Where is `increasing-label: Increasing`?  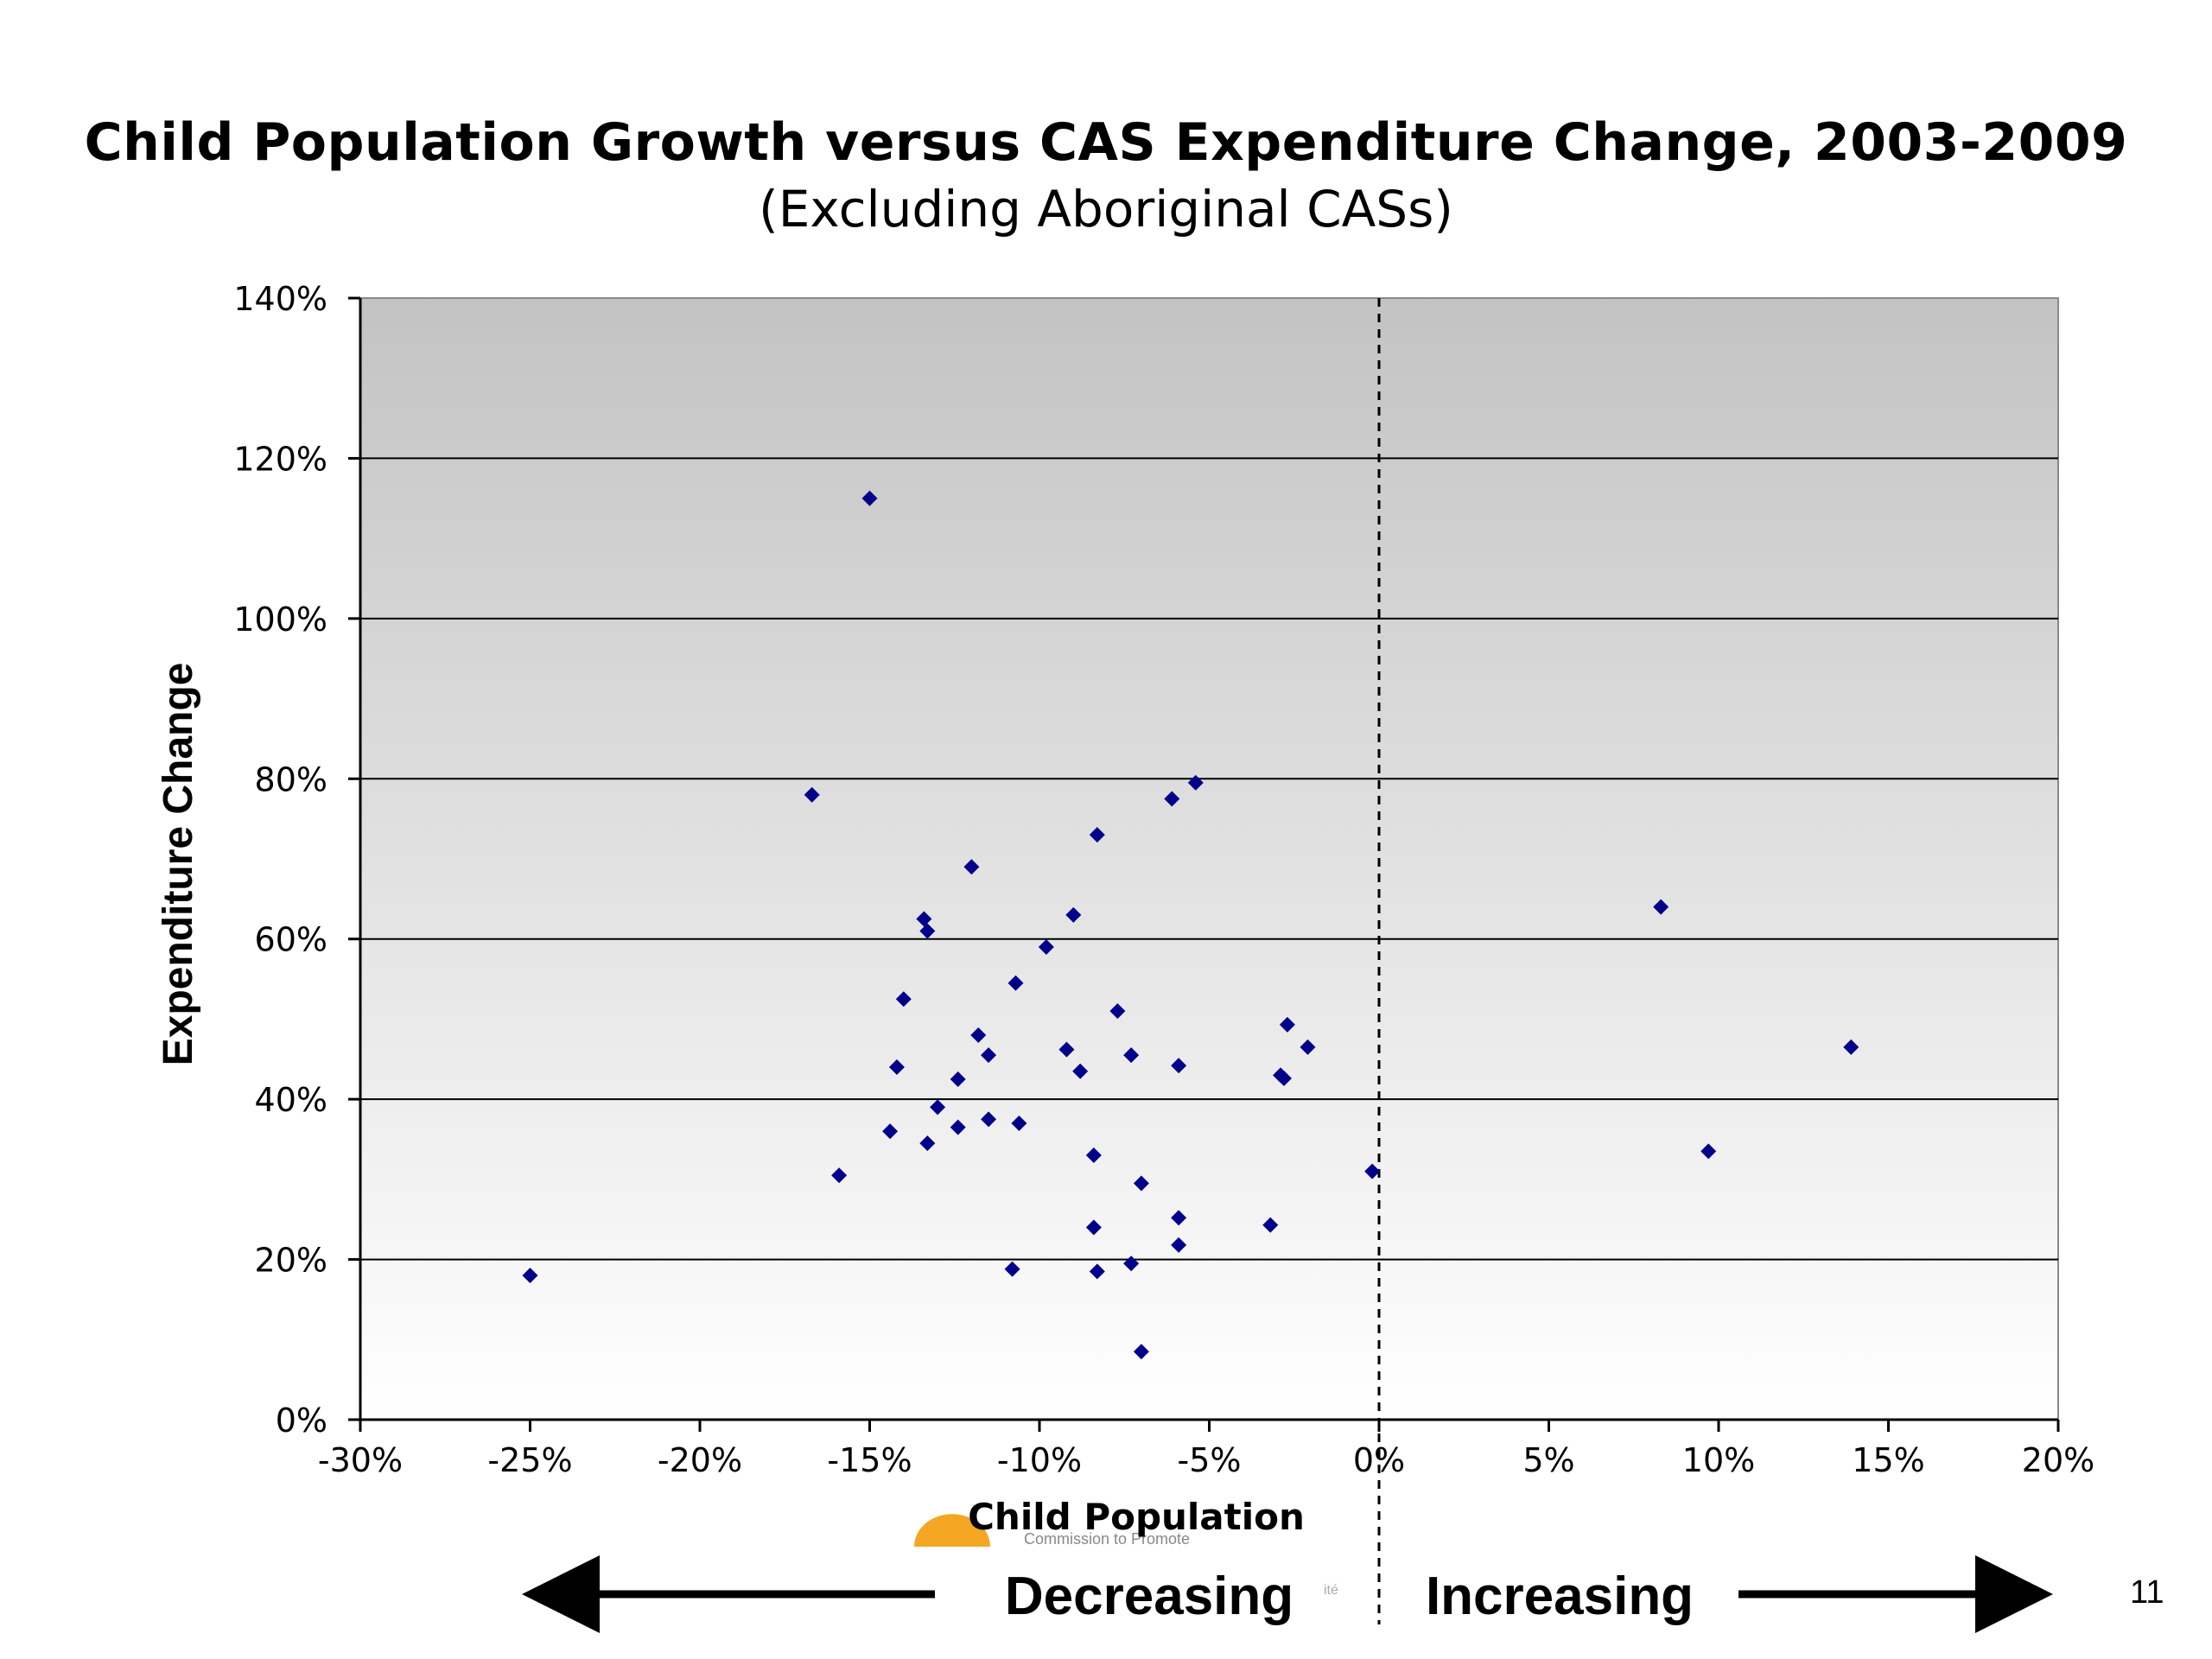
increasing-label: Increasing is located at coordinates (1560, 1596).